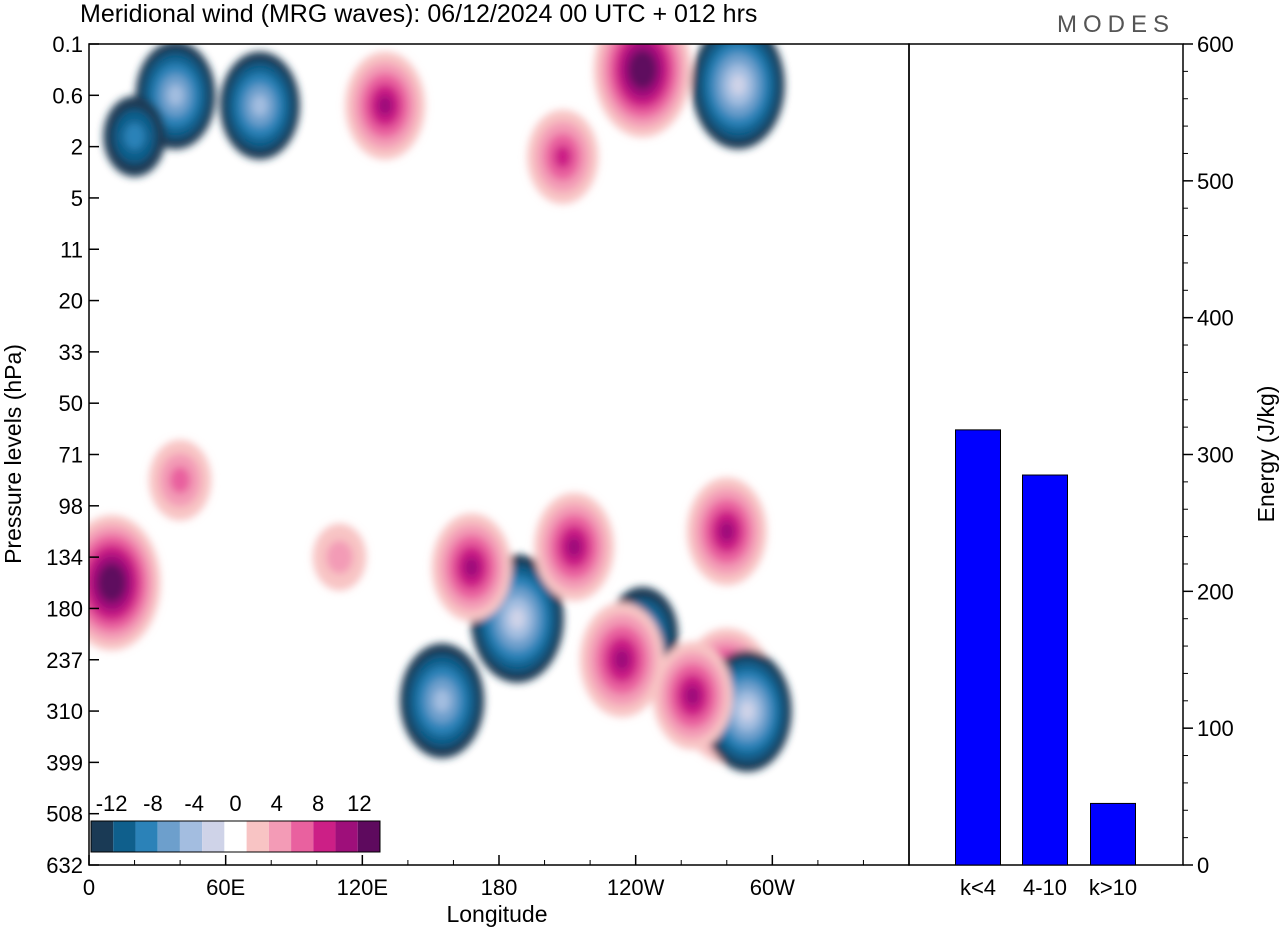 Image resolution: width=1280 pixels, height=935 pixels. What do you see at coordinates (1215, 591) in the screenshot?
I see `energy-tick-label: 200` at bounding box center [1215, 591].